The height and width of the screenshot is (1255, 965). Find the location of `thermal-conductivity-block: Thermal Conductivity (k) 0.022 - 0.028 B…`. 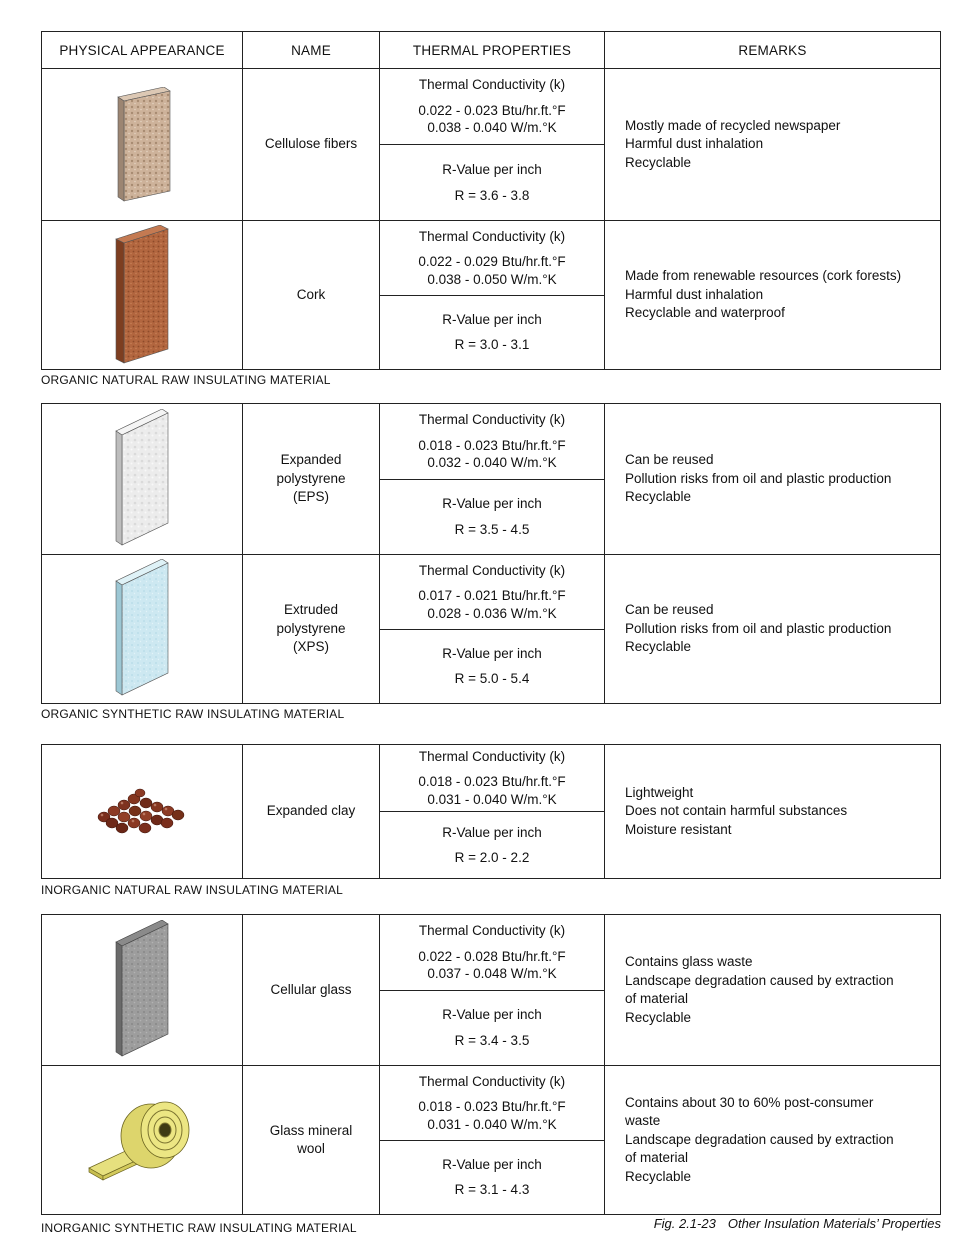

thermal-conductivity-block: Thermal Conductivity (k) 0.022 - 0.028 B… is located at coordinates (492, 953).